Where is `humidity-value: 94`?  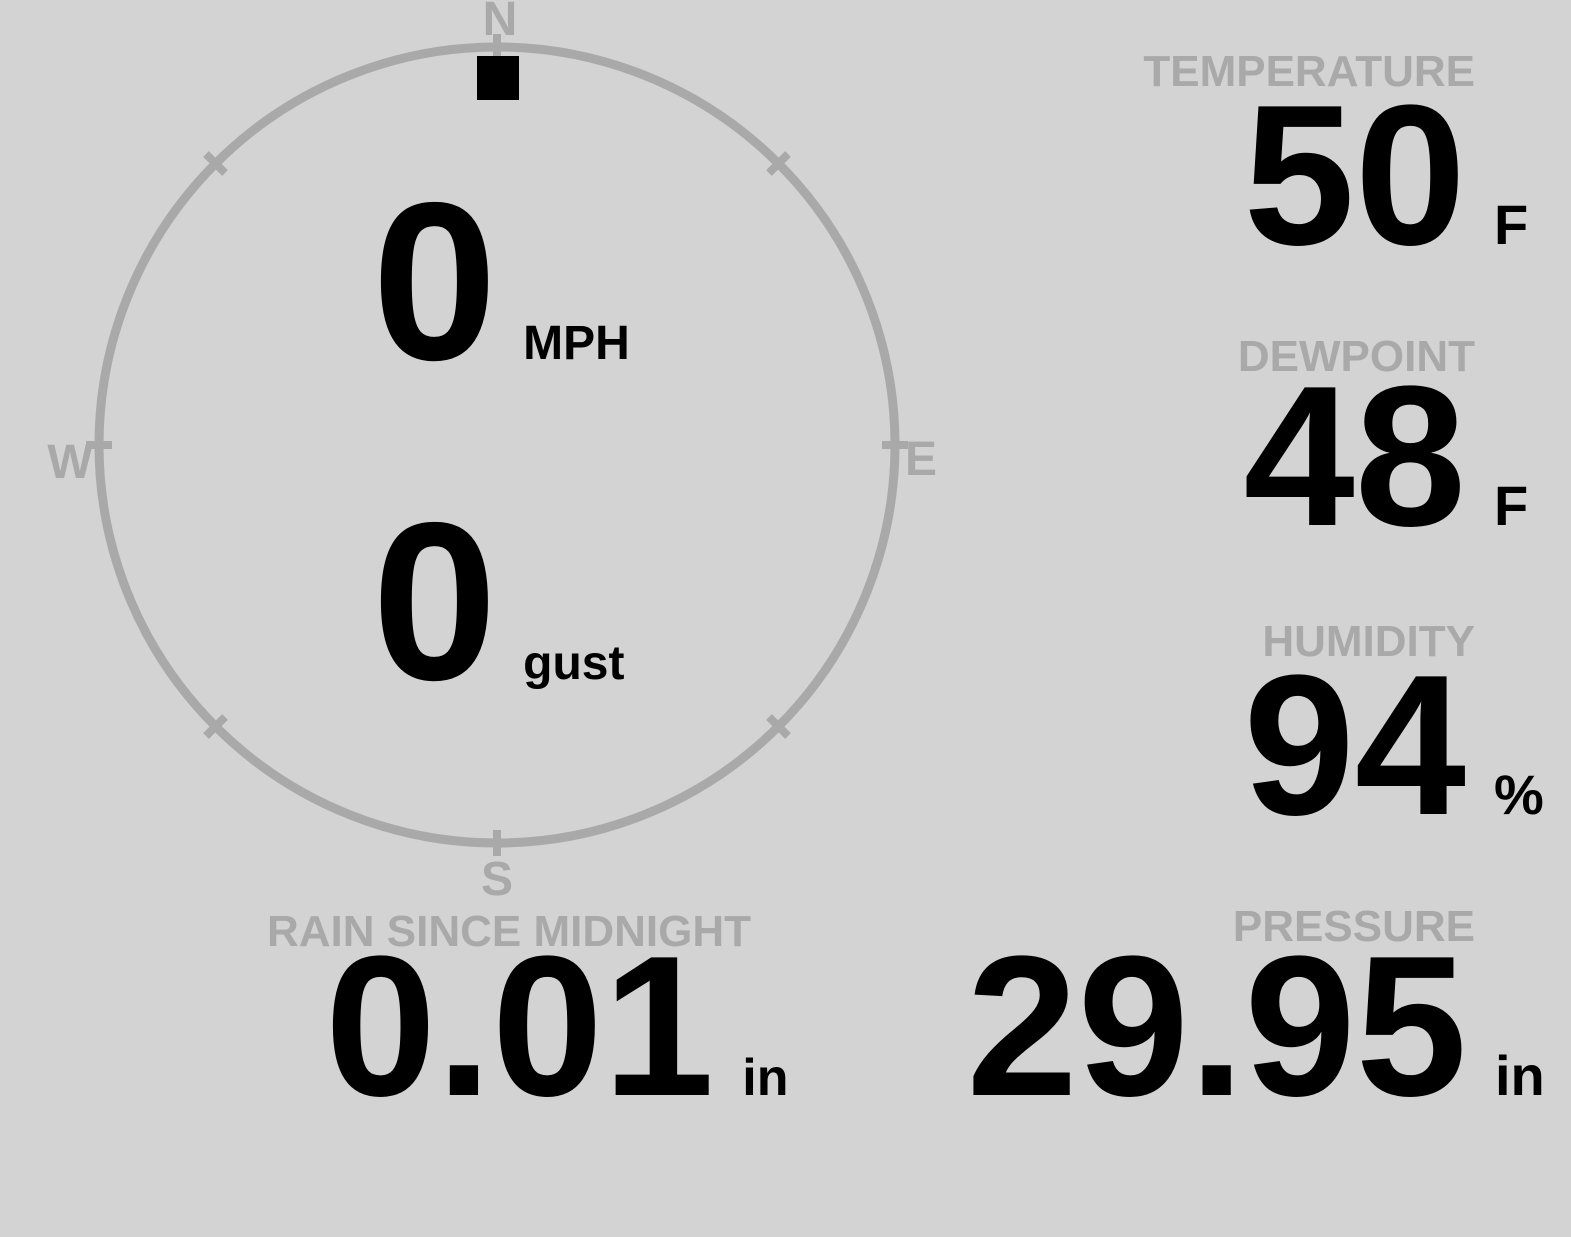
humidity-value: 94 is located at coordinates (1354, 745).